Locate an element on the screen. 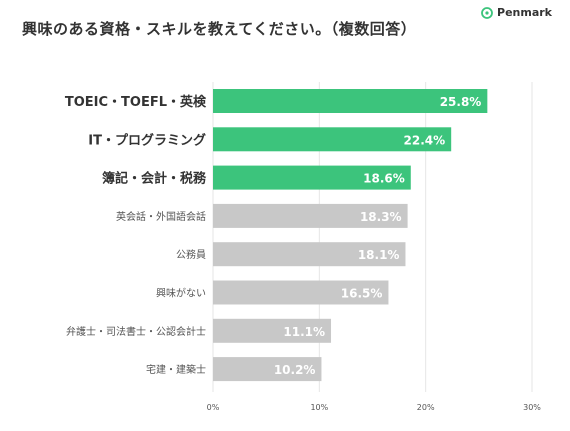 The height and width of the screenshot is (431, 570). x-tick-label: 30% is located at coordinates (532, 407).